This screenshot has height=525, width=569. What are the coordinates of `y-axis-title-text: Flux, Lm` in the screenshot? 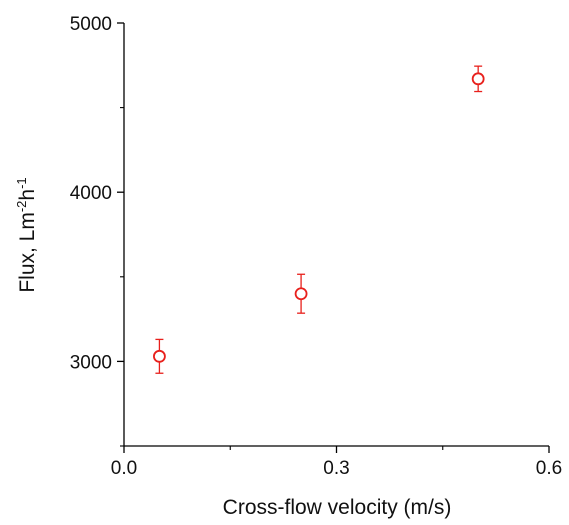 It's located at (27, 252).